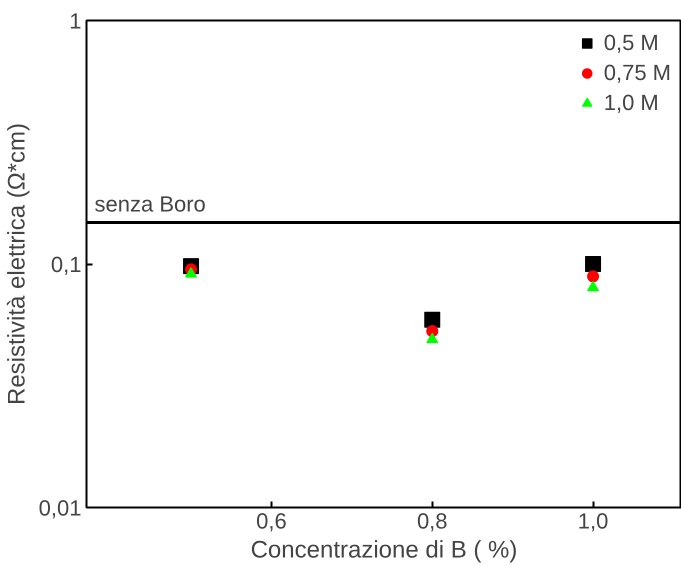 This screenshot has width=681, height=566. I want to click on legend-label: 1,0 M, so click(631, 103).